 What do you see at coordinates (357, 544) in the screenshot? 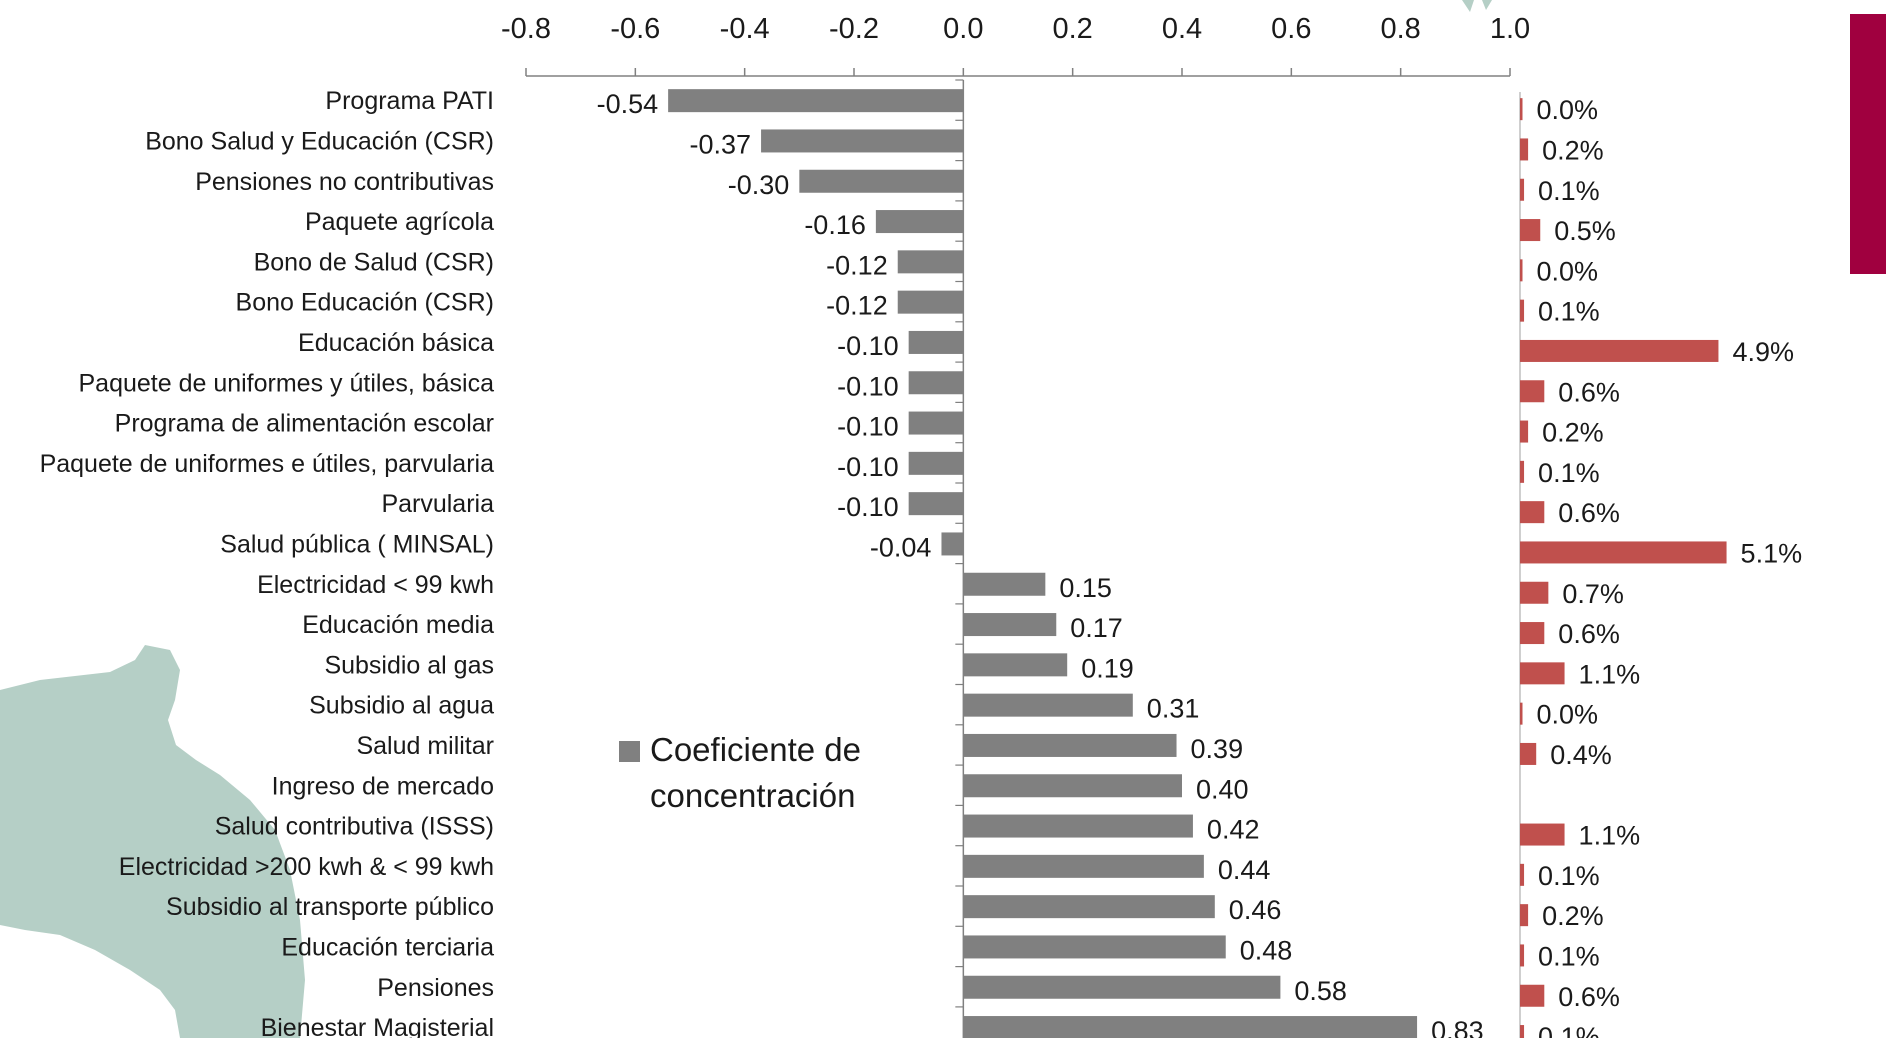
I see `category-label: Salud pública ( MINSAL)` at bounding box center [357, 544].